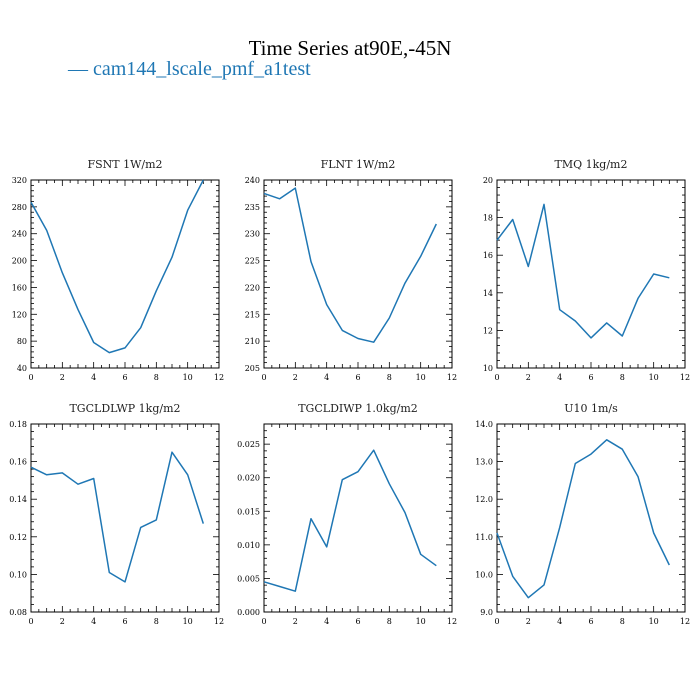 This screenshot has width=700, height=700. What do you see at coordinates (124, 164) in the screenshot?
I see `chart-title: FSNT 1W/m2` at bounding box center [124, 164].